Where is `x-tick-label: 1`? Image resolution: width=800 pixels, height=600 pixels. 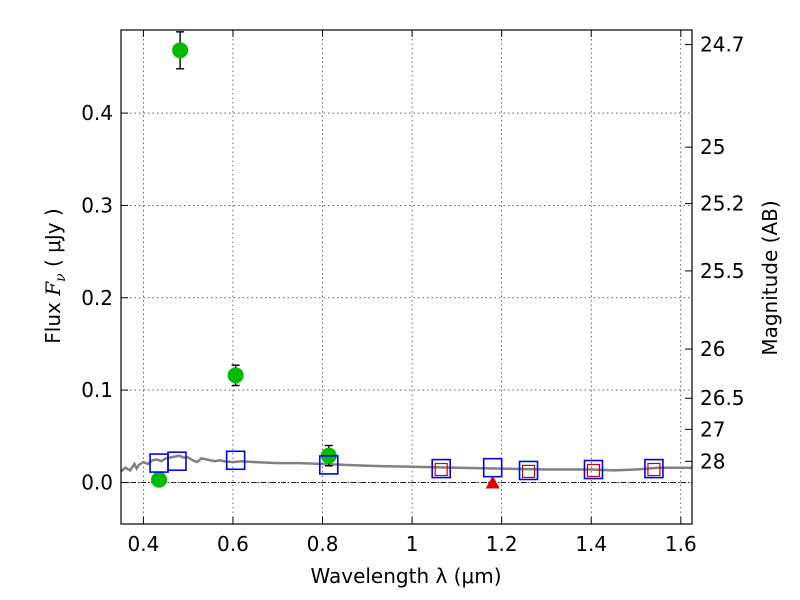
x-tick-label: 1 is located at coordinates (412, 544).